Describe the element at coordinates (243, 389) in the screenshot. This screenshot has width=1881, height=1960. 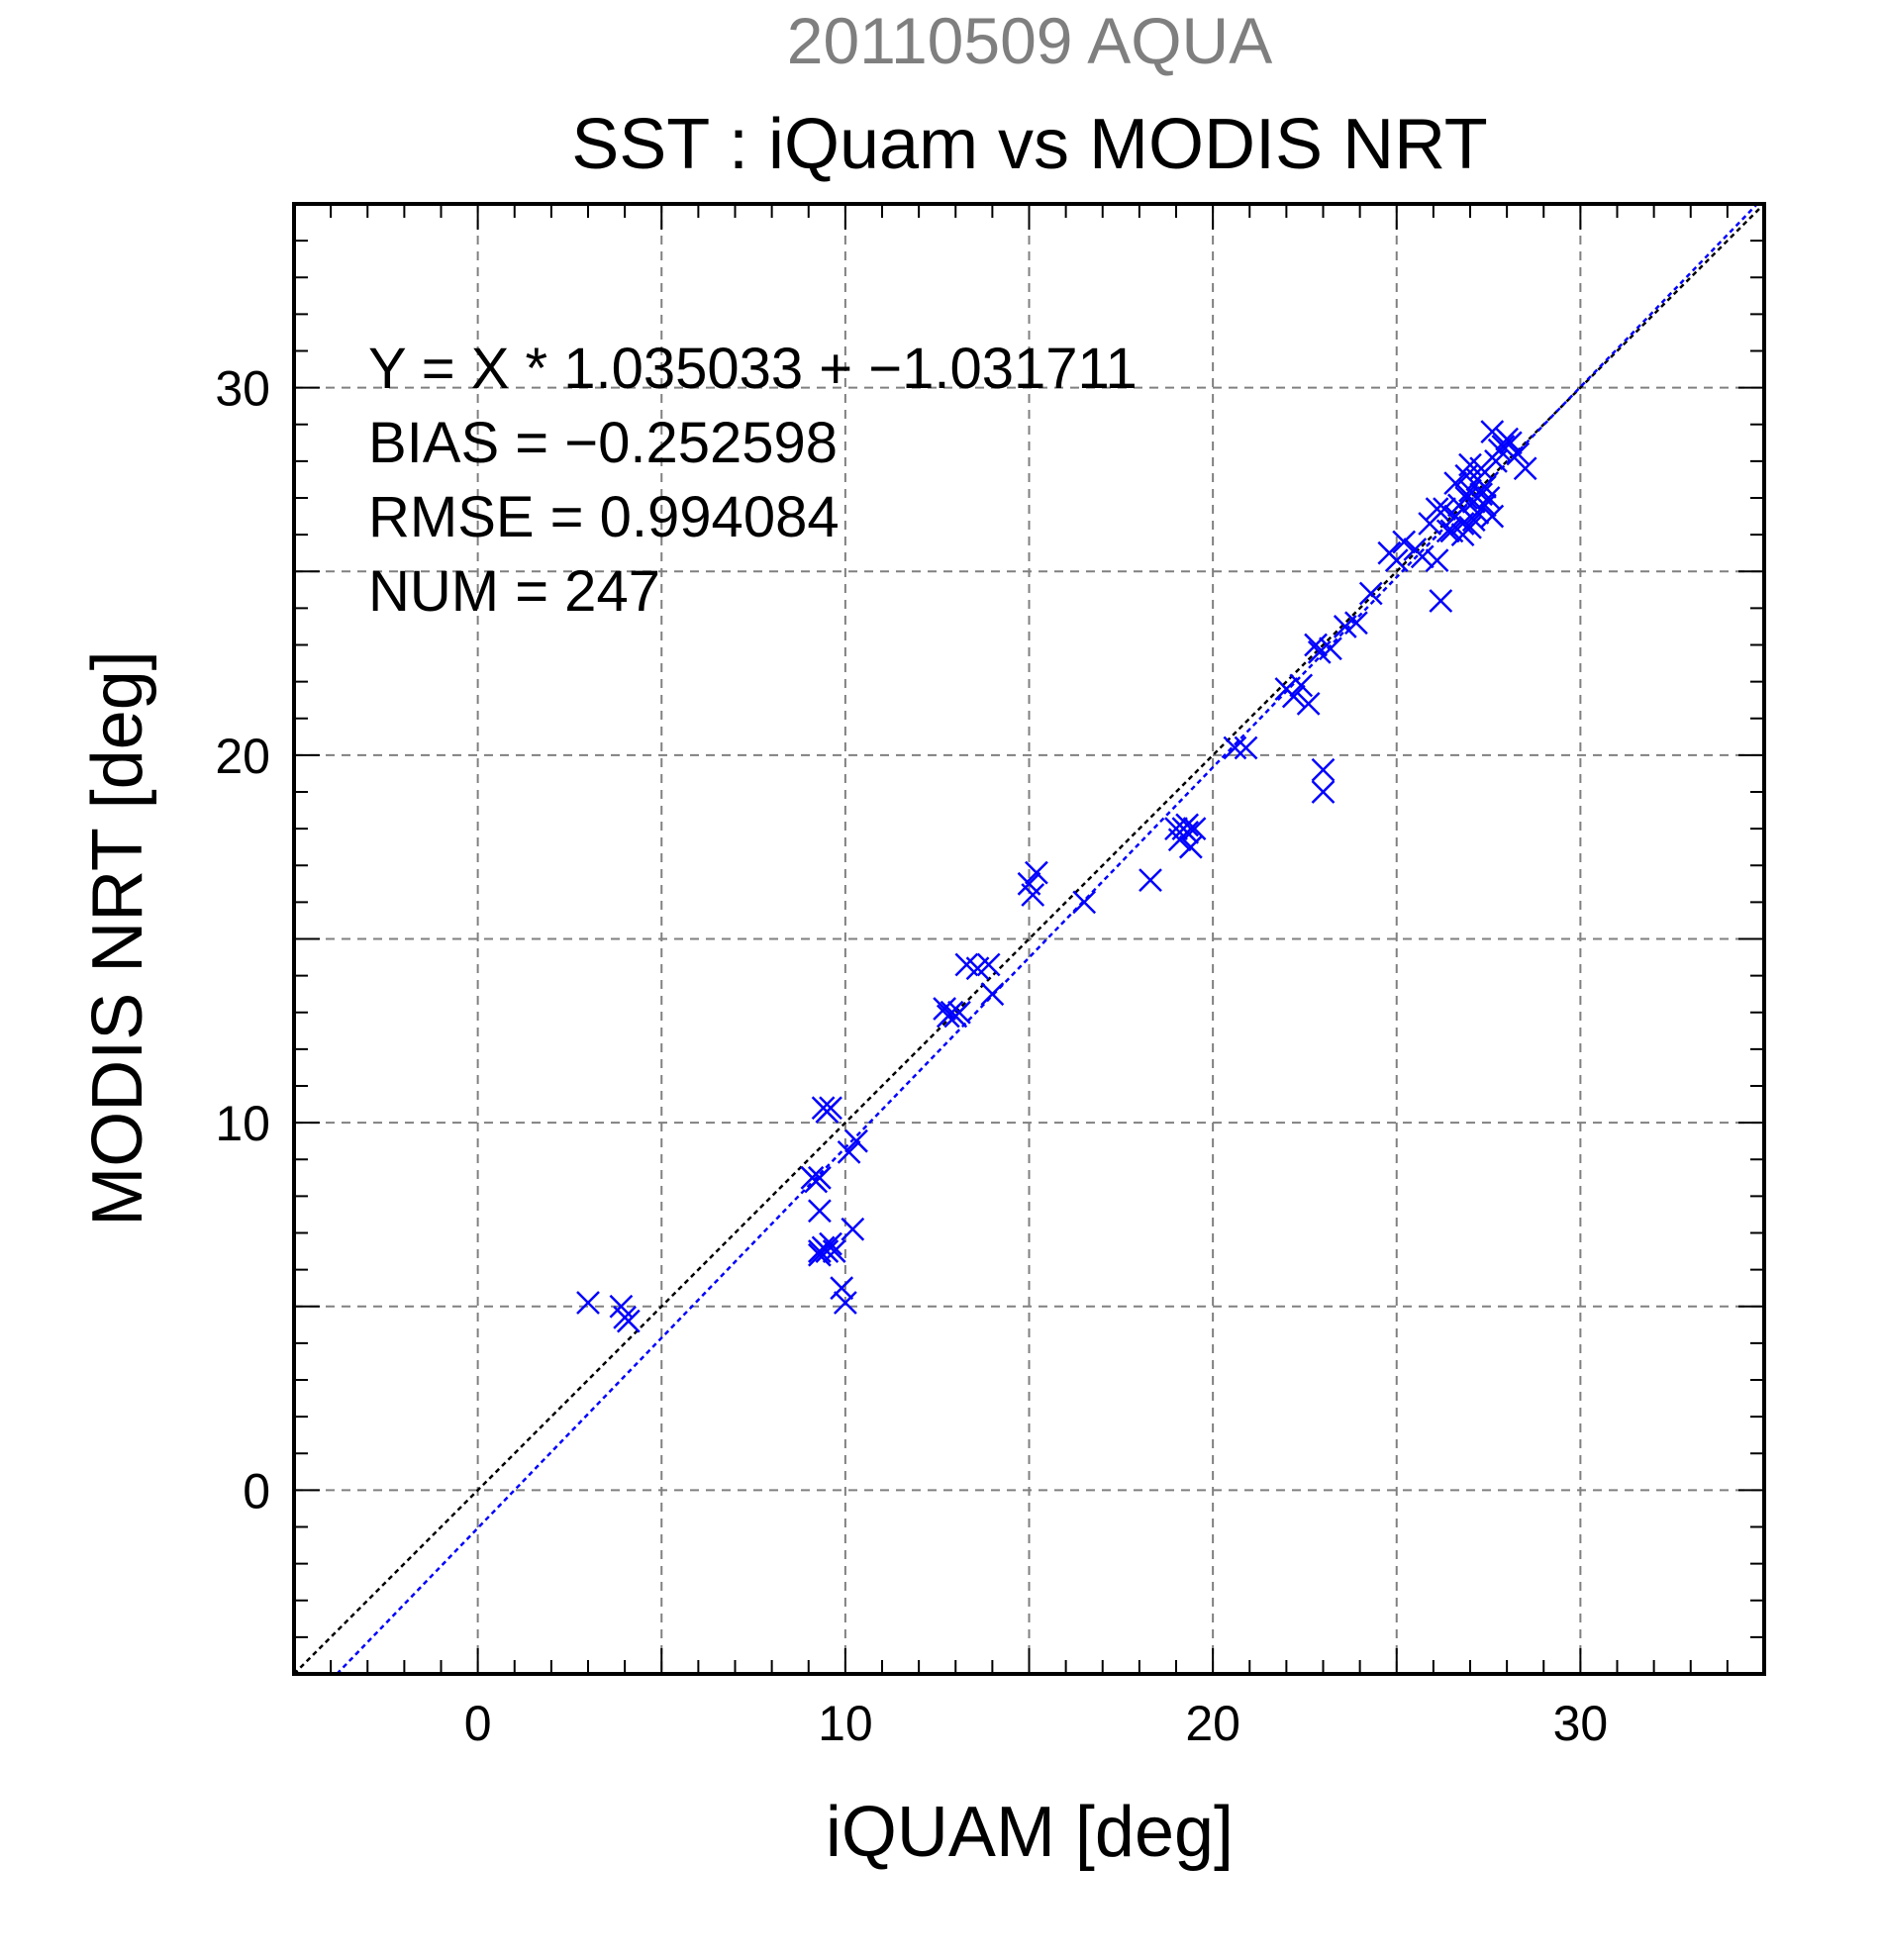
I see `y-tick-label: 30` at that location.